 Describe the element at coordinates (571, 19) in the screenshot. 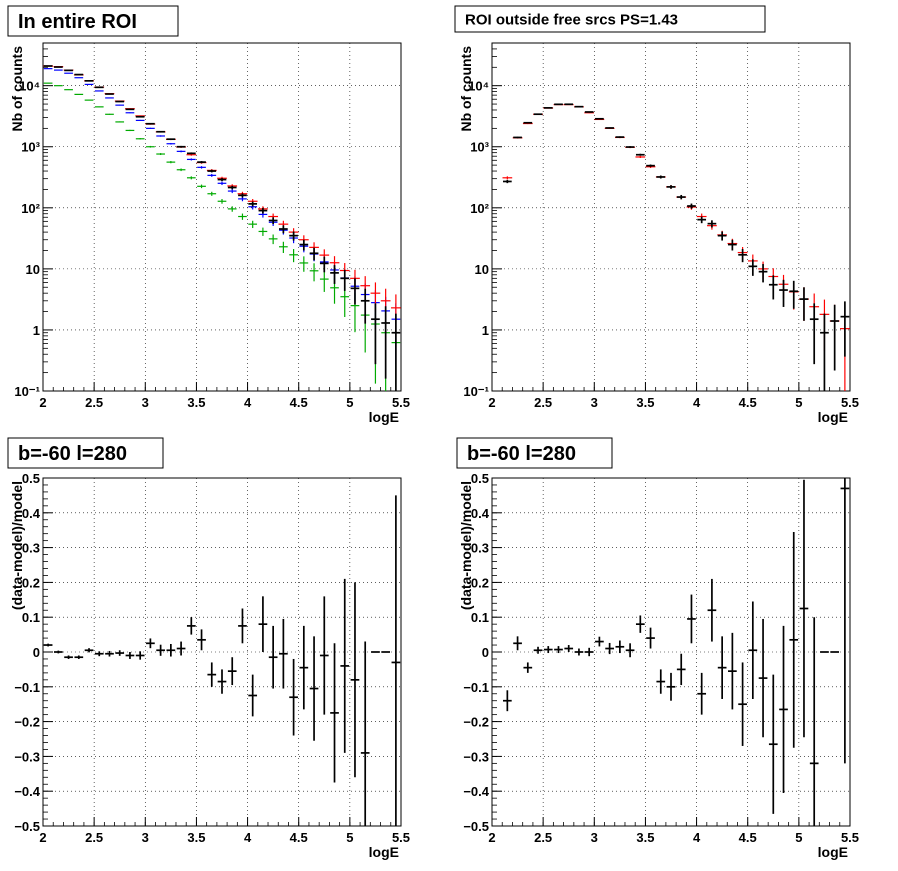

I see `chart-title: ROI outside free srcs PS=1.43` at that location.